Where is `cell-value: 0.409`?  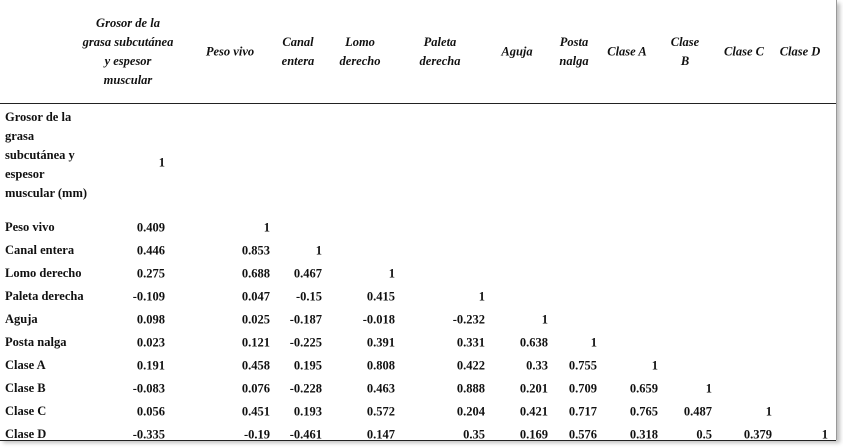
cell-value: 0.409 is located at coordinates (150, 227).